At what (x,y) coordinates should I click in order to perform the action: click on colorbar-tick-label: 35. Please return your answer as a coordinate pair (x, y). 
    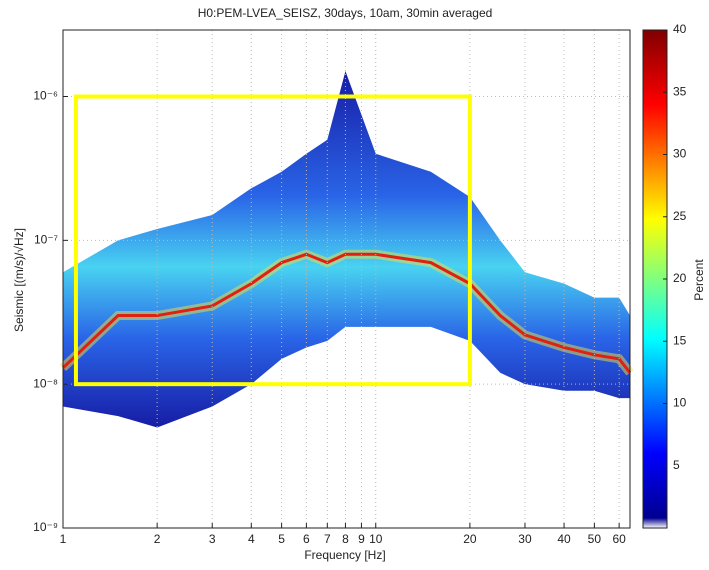
    Looking at the image, I should click on (680, 91).